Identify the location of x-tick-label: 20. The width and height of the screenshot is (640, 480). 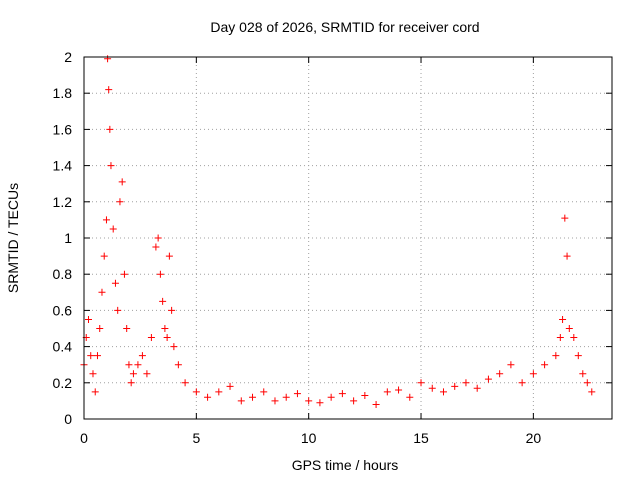
(534, 438).